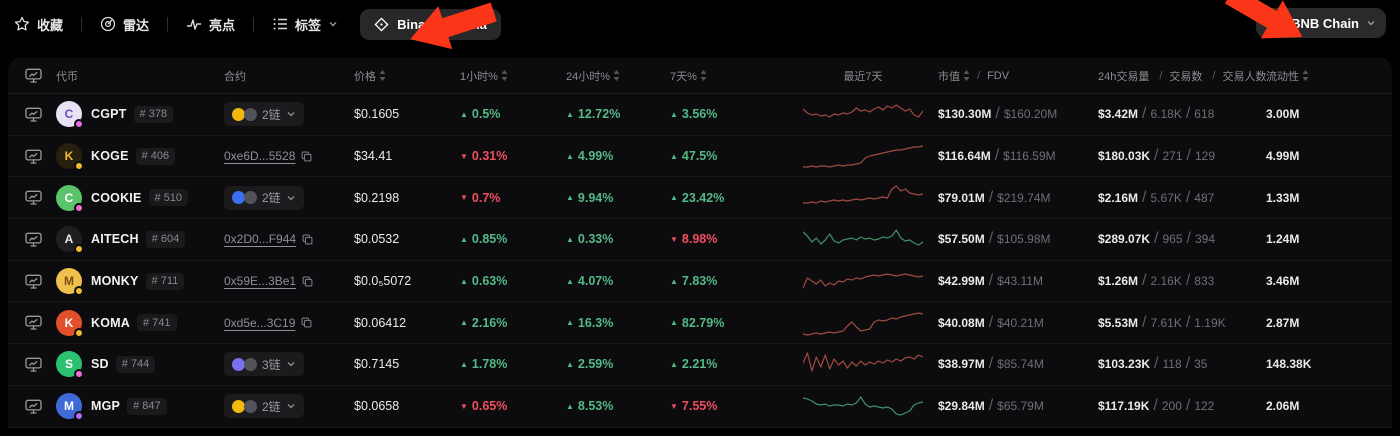 The width and height of the screenshot is (1400, 436). I want to click on divider, so click(82, 24).